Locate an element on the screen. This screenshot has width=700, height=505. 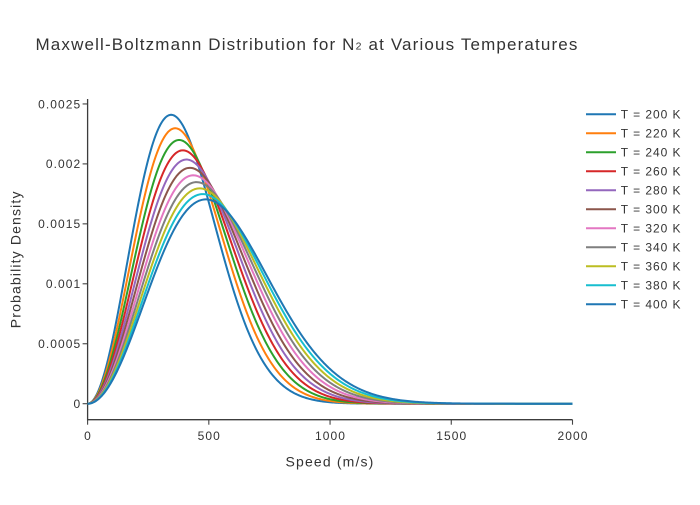
svg-text: 1500 is located at coordinates (451, 436).